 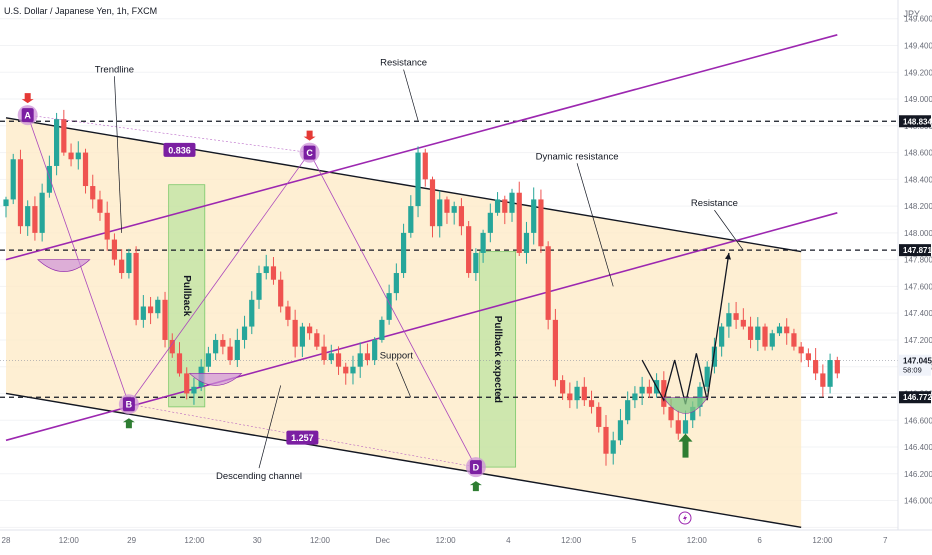 What do you see at coordinates (186, 296) in the screenshot?
I see `pullback-label: Pullback` at bounding box center [186, 296].